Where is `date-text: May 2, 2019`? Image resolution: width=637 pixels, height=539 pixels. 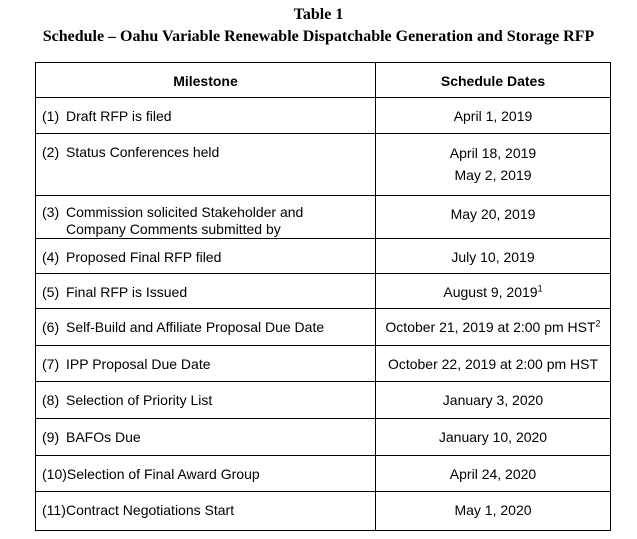
date-text: May 2, 2019 is located at coordinates (493, 175).